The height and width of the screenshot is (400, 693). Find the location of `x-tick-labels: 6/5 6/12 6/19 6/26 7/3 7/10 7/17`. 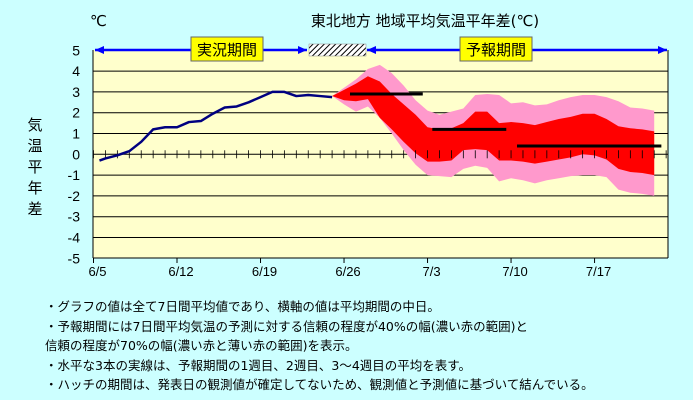

x-tick-labels: 6/5 6/12 6/19 6/26 7/3 7/10 7/17 is located at coordinates (349, 271).